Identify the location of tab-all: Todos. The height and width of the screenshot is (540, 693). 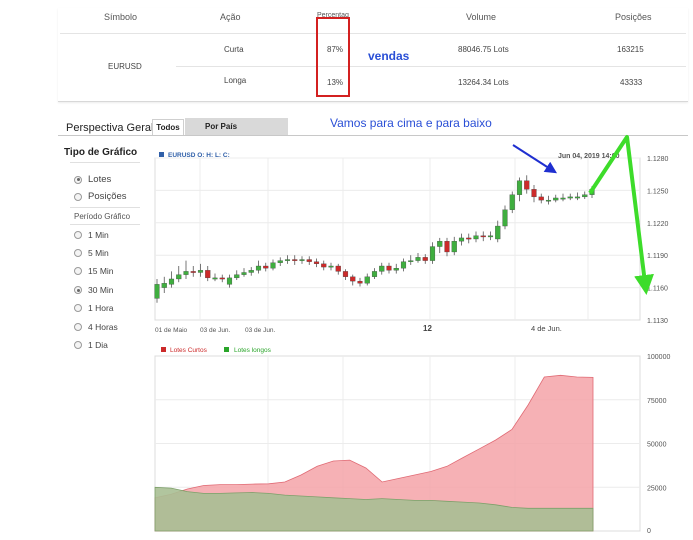
(168, 127).